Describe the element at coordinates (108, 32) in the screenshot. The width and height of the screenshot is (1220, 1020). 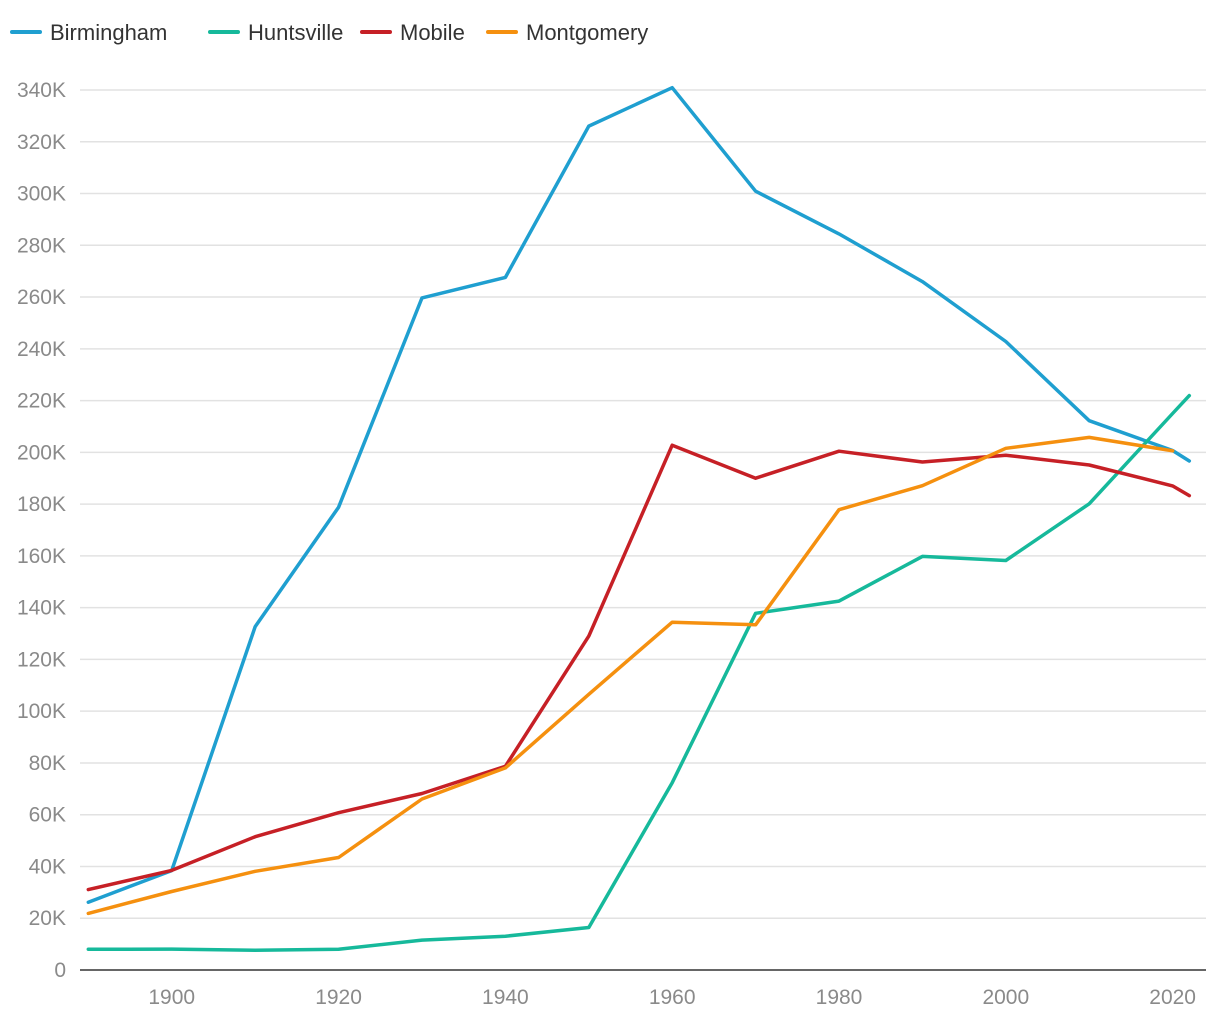
I see `legend-label: Birmingham` at that location.